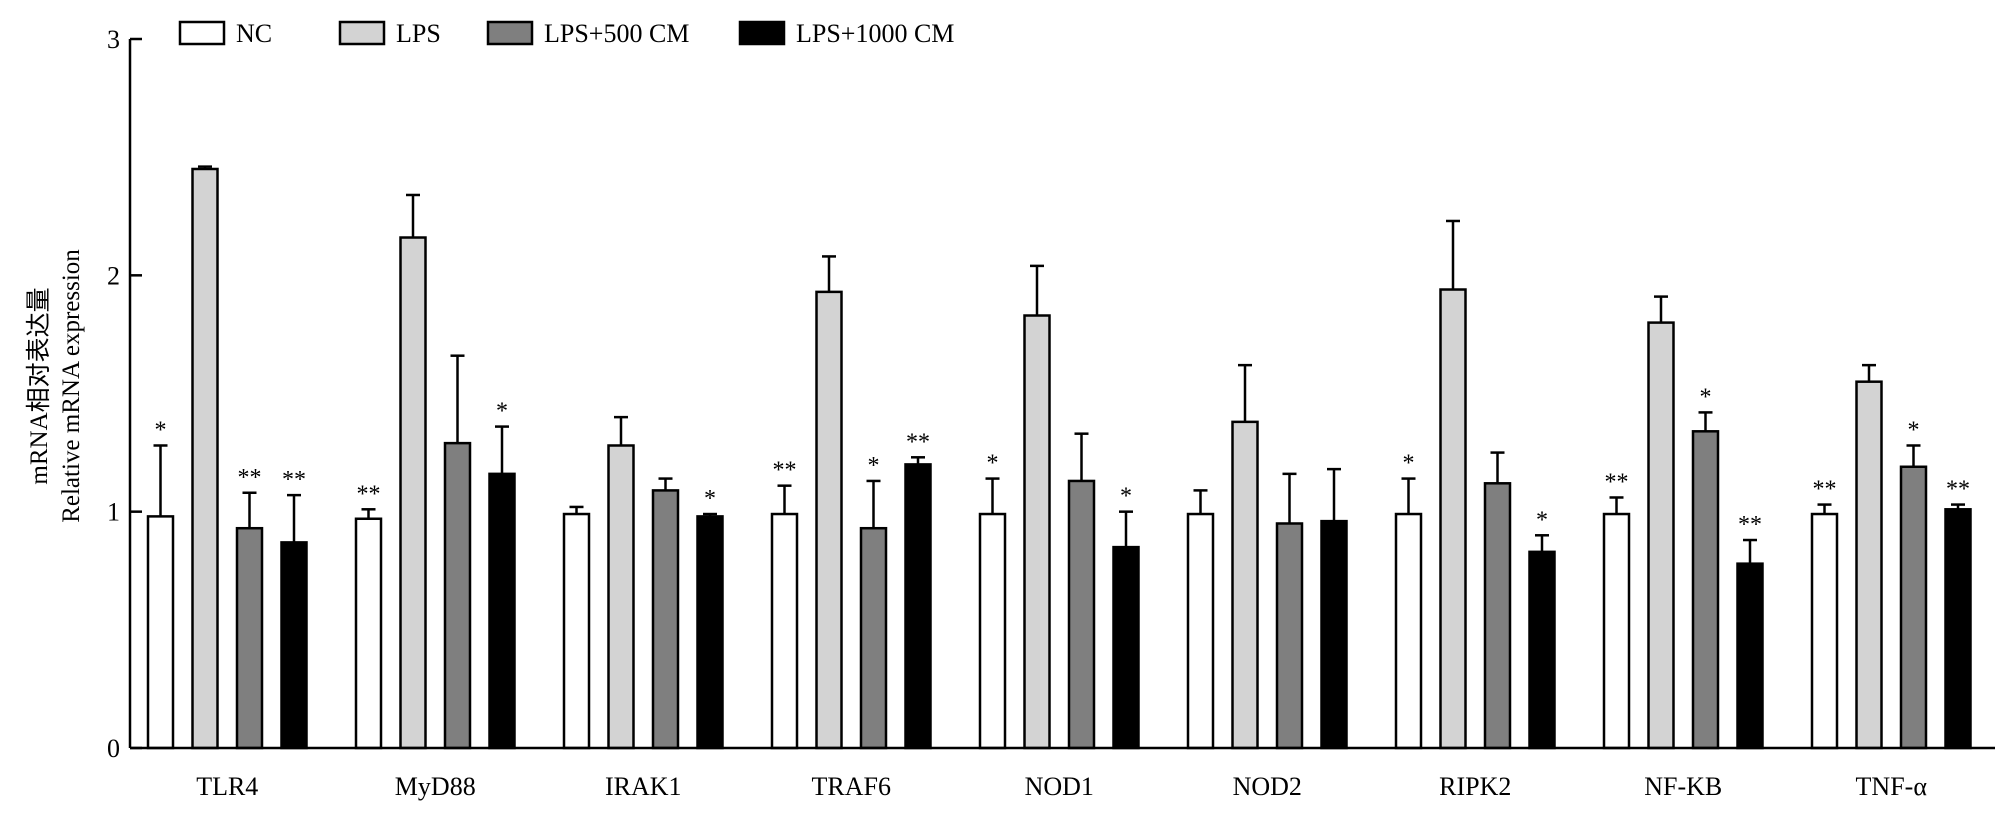  I want to click on x-category-label: TLR4, so click(227, 786).